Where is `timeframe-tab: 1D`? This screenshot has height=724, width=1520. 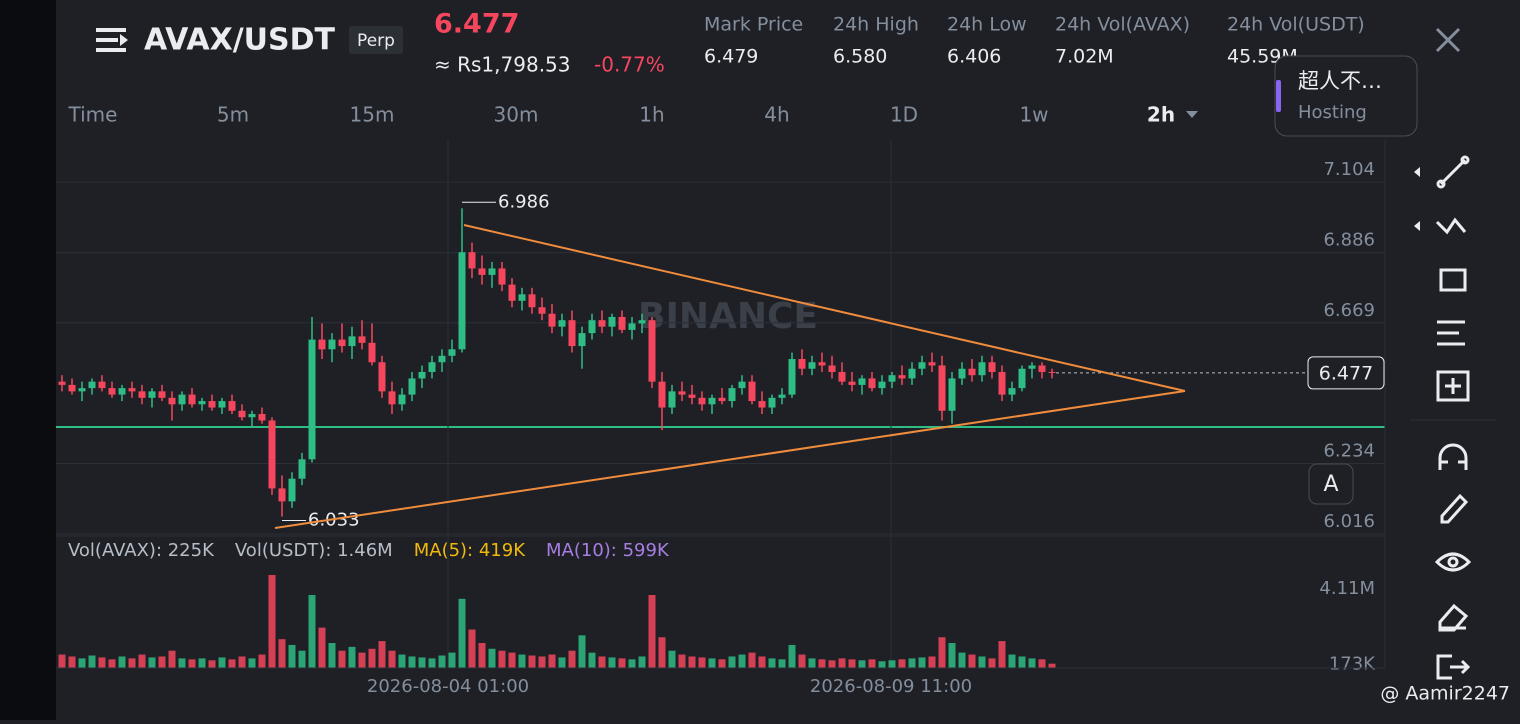
timeframe-tab: 1D is located at coordinates (904, 115).